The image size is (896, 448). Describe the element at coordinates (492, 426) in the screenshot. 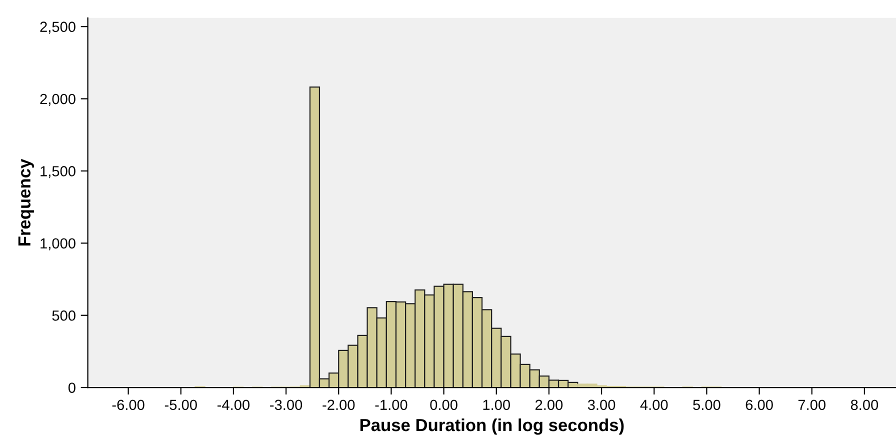

I see `x-axis-title: Pause Duration (in log seconds)` at that location.